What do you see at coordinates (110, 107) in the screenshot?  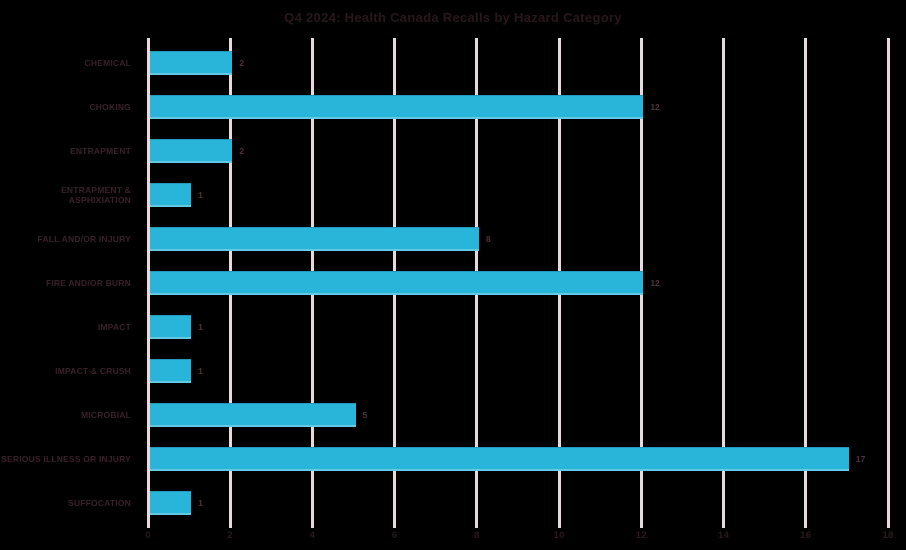 I see `category-label: CHOKING` at bounding box center [110, 107].